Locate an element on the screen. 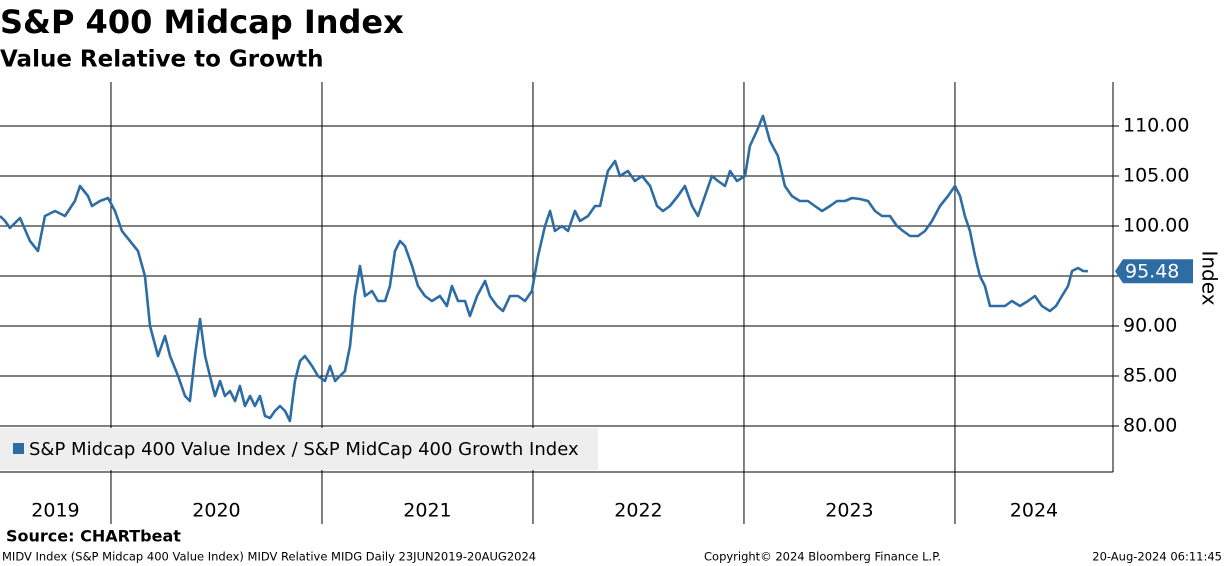  x-tick-label: 2022 is located at coordinates (638, 511).